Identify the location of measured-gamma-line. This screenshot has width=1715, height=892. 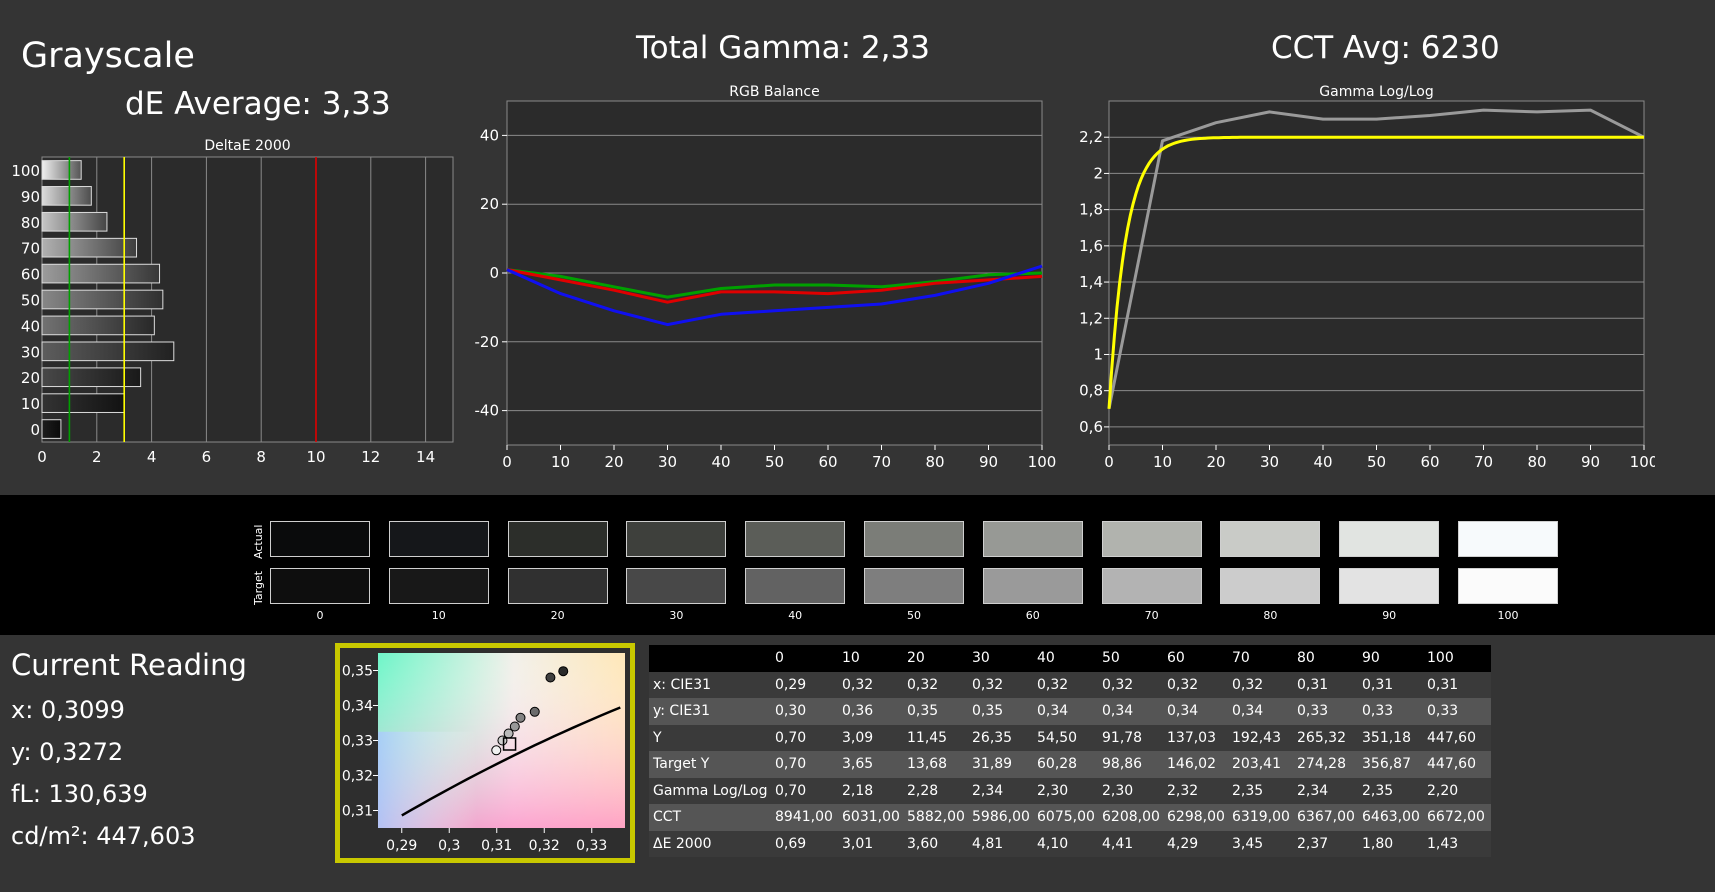
(1376, 259).